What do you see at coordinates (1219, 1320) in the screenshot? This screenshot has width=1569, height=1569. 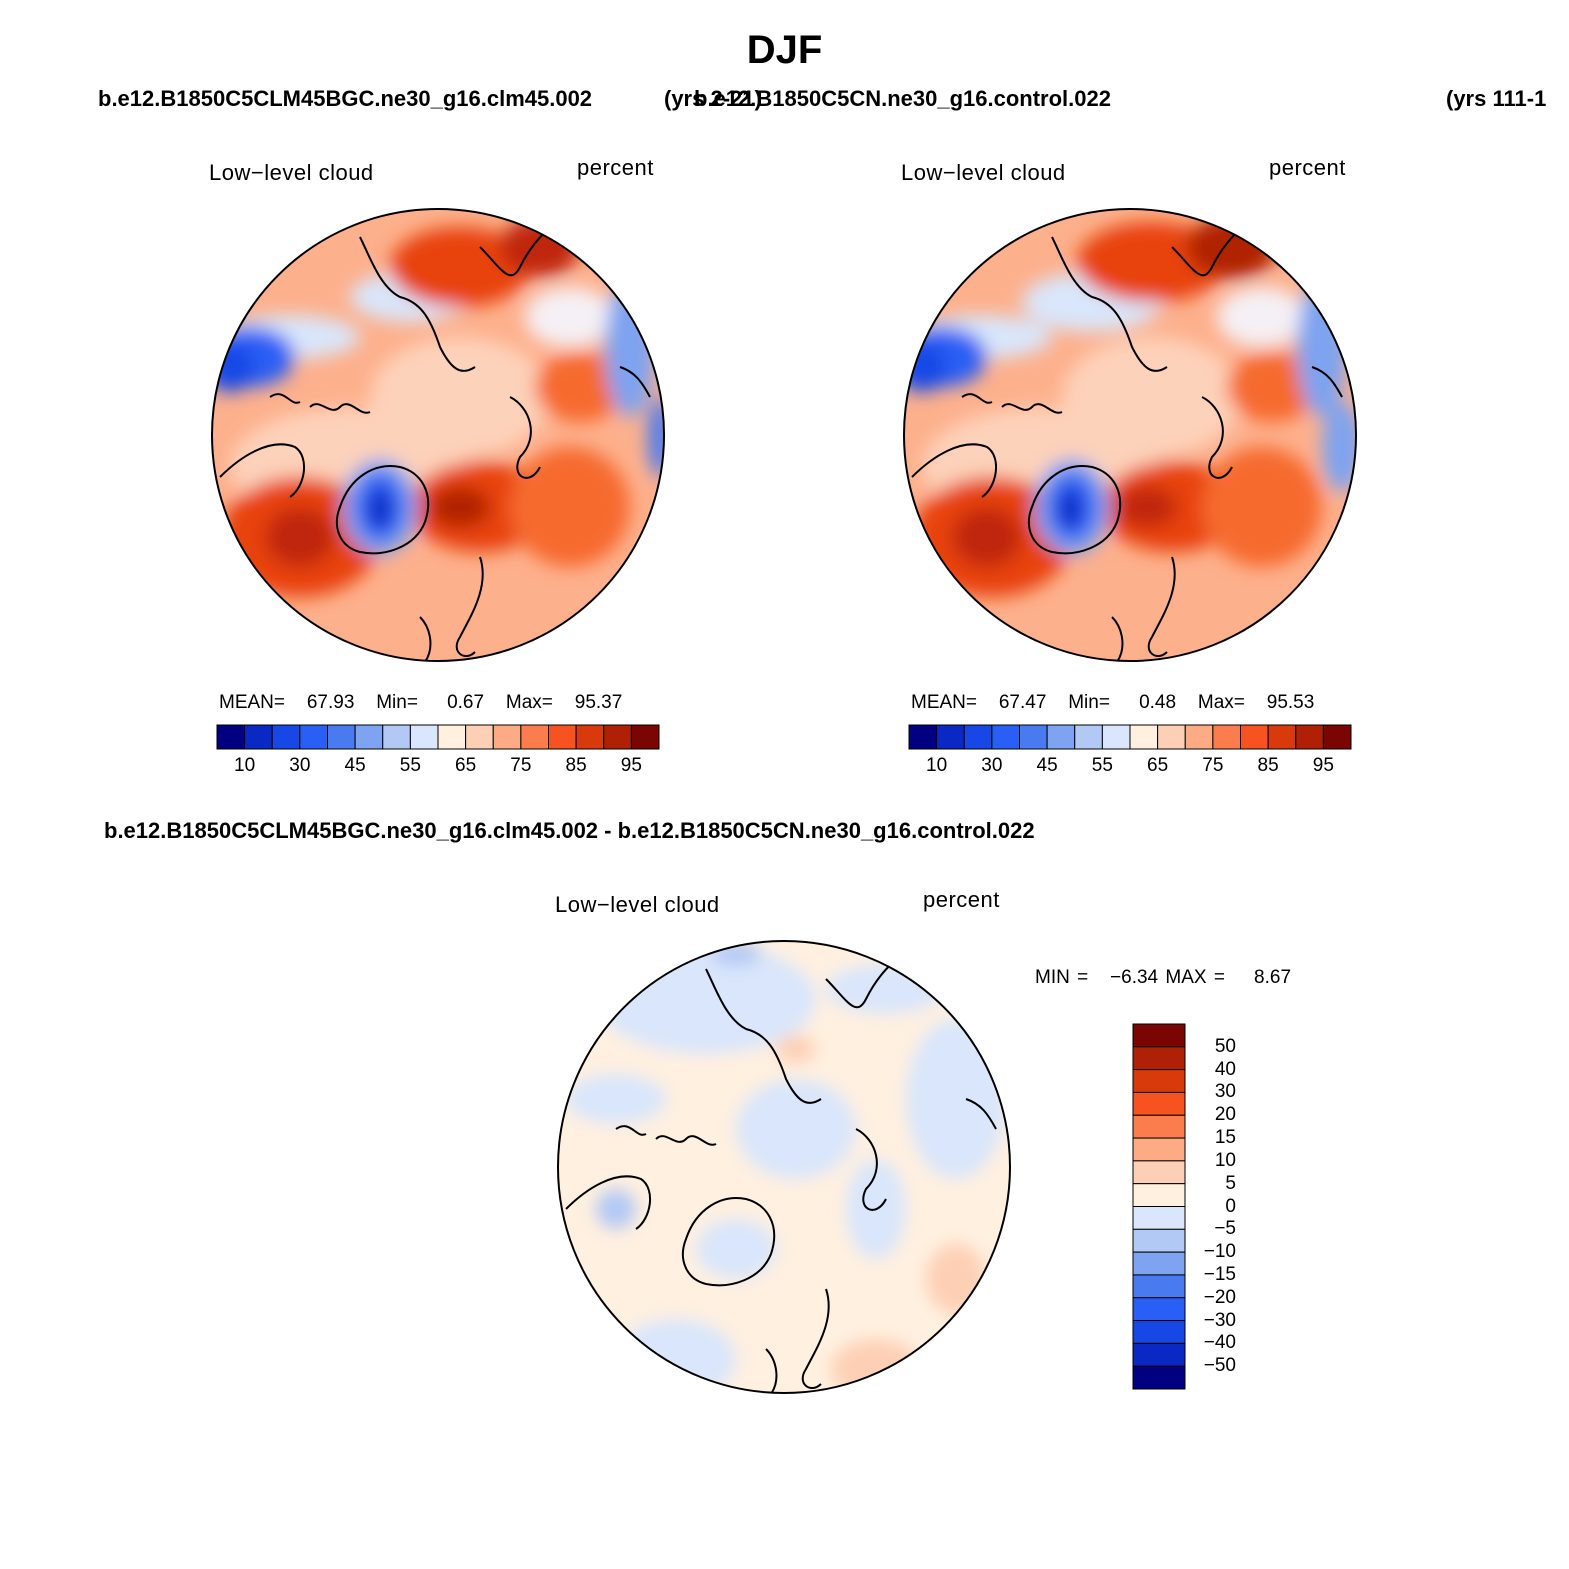 I see `difference-colorbar-tick: −30` at bounding box center [1219, 1320].